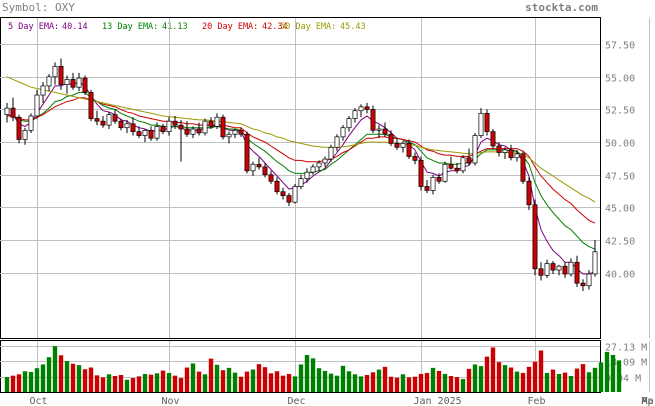 This screenshot has width=655, height=406. What do you see at coordinates (620, 161) in the screenshot?
I see `price-axis: 57.50 55.00 52.50 50.00 47.50 45.00 42.50 40.00` at bounding box center [620, 161].